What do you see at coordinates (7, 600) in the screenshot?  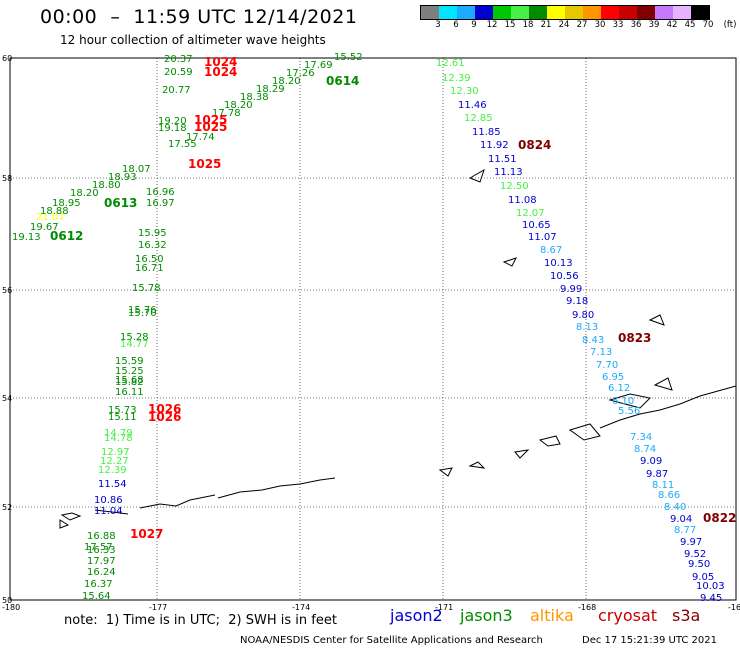 I see `lat-label: 50` at bounding box center [7, 600].